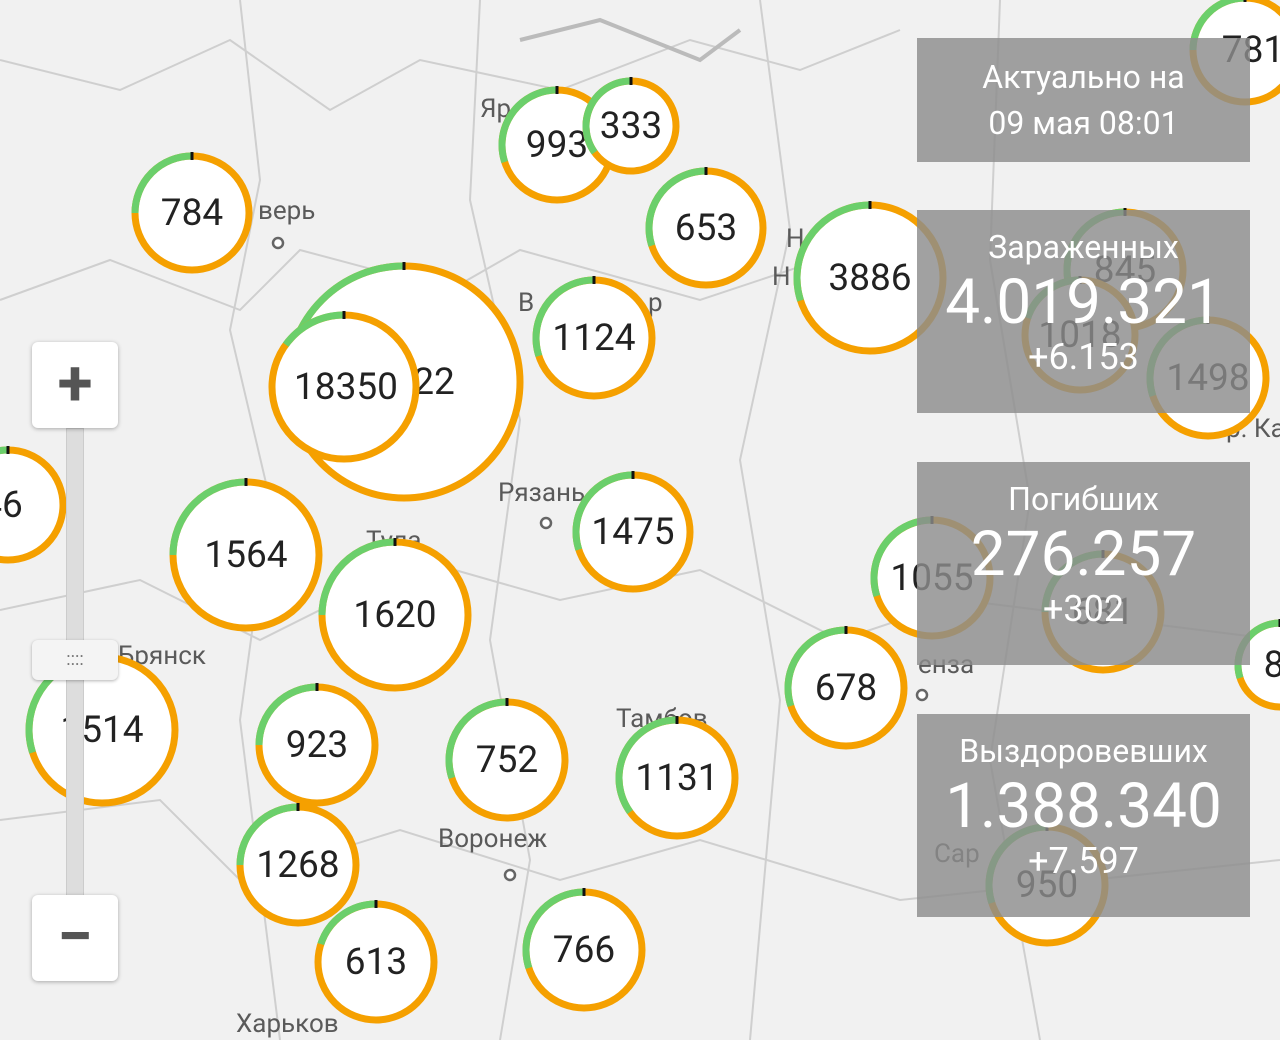 This screenshot has height=1040, width=1280. What do you see at coordinates (1083, 499) in the screenshot?
I see `stat-title: Погибших` at bounding box center [1083, 499].